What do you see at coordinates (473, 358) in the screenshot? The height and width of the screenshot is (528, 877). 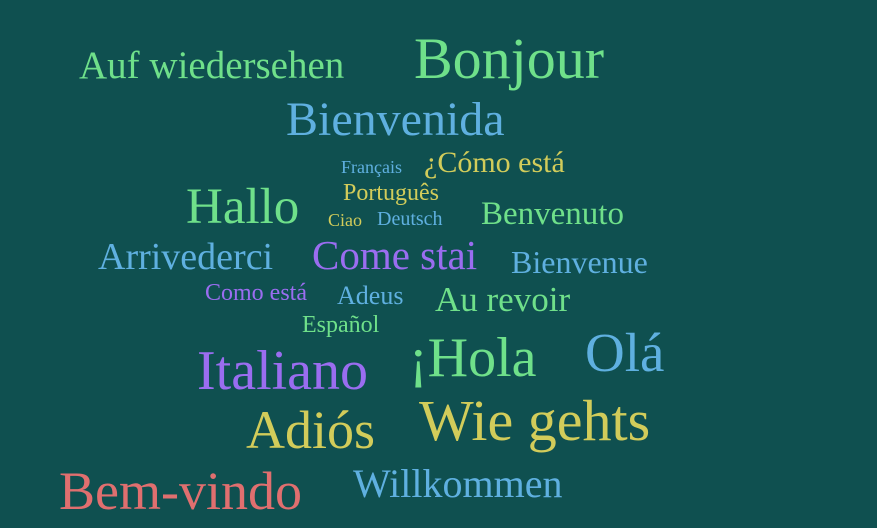 I see `word-hola: ¡Hola` at bounding box center [473, 358].